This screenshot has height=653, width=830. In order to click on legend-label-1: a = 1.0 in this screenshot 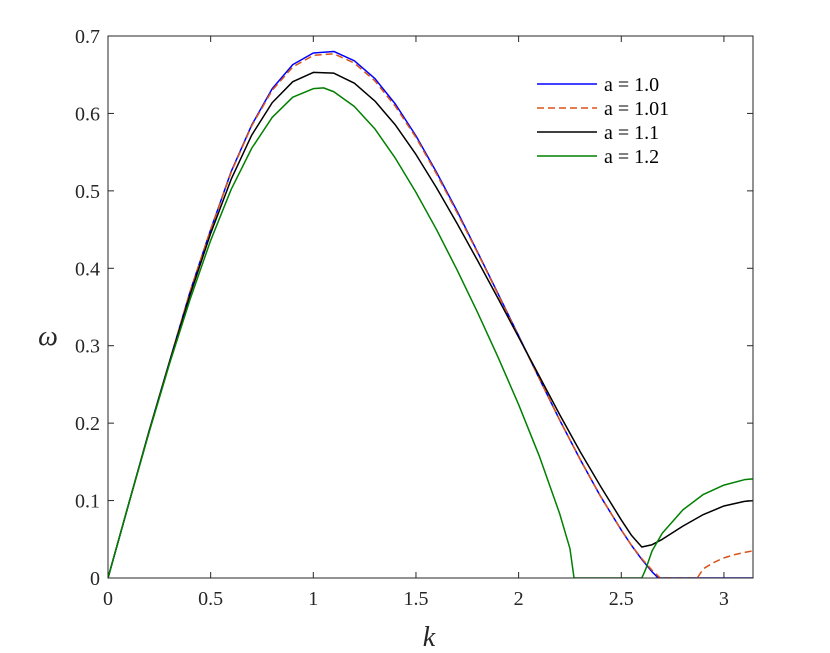, I will do `click(631, 85)`.